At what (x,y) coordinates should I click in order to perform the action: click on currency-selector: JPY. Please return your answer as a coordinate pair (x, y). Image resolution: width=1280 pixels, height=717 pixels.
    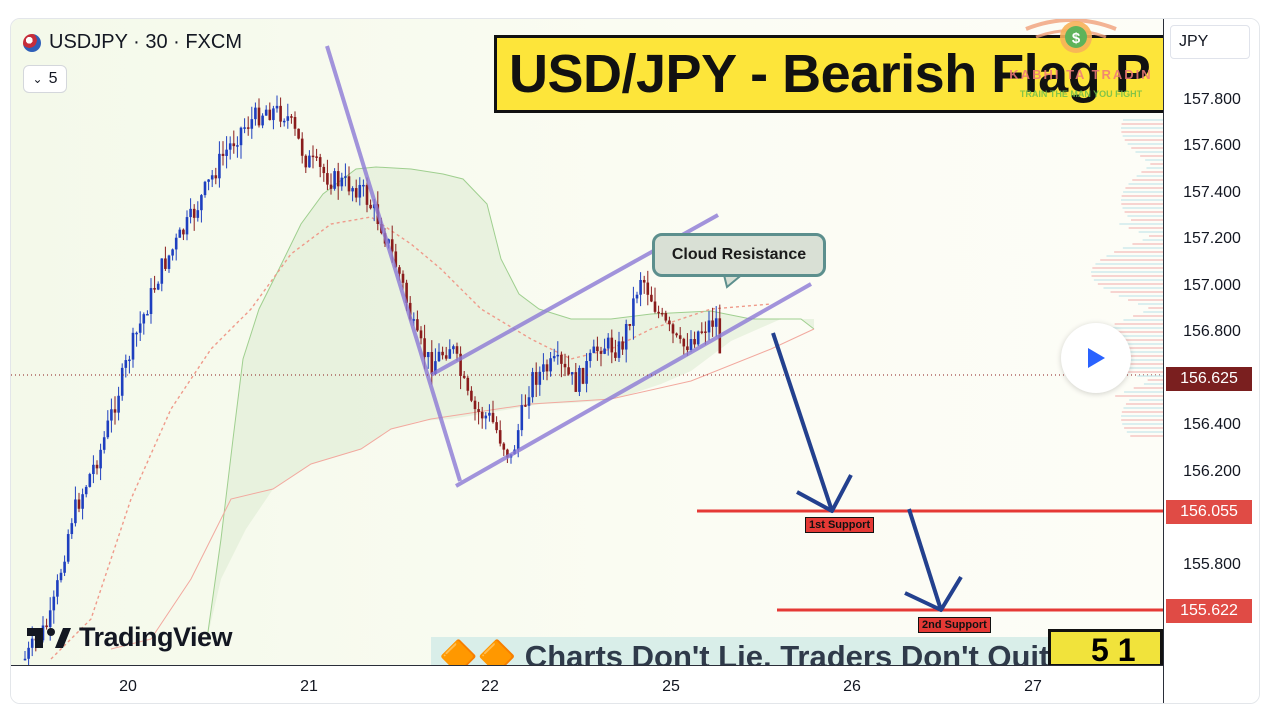
    Looking at the image, I should click on (1210, 42).